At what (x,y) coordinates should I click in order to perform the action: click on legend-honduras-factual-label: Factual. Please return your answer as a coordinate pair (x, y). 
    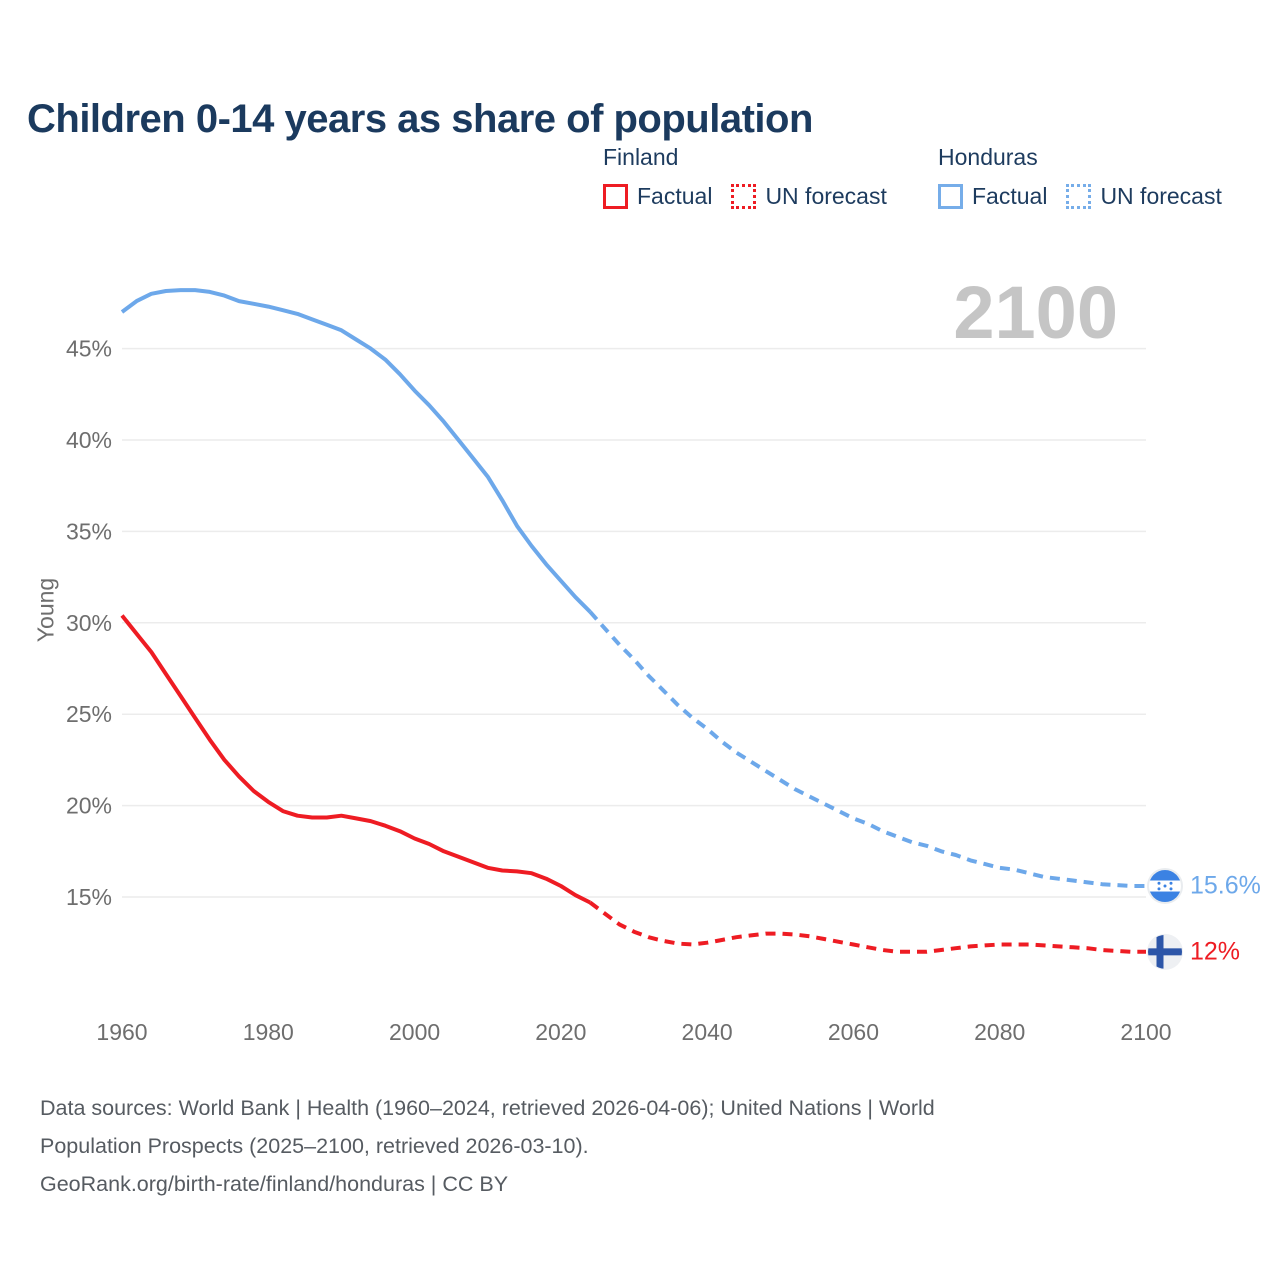
    Looking at the image, I should click on (1010, 196).